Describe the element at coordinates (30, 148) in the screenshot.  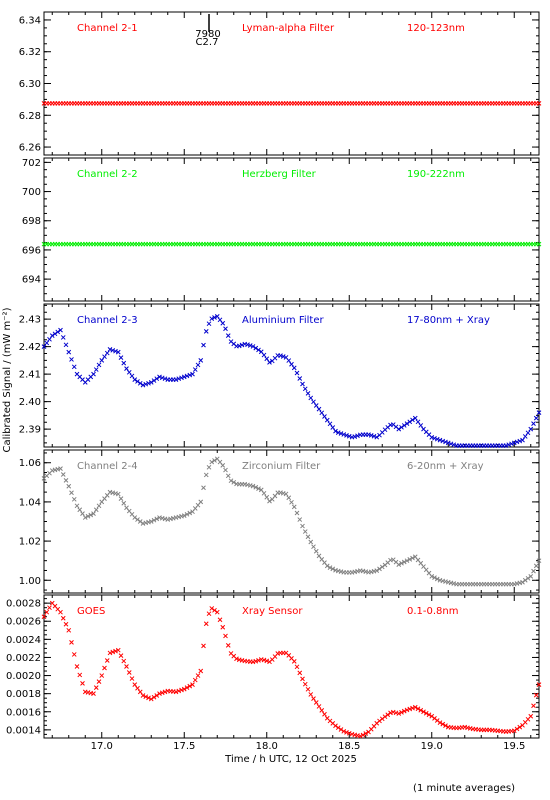
I see `y-tick-label: 6.26` at that location.